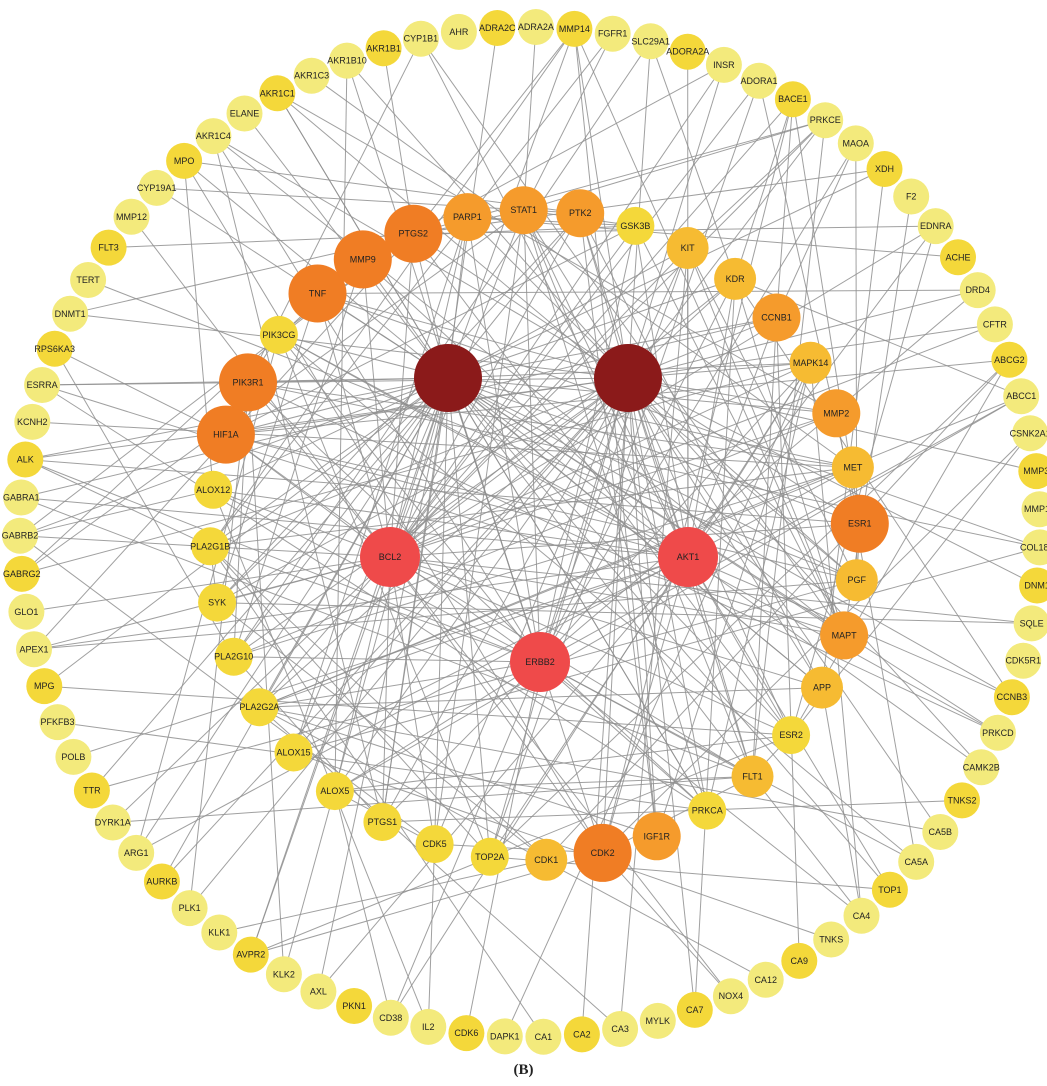  Describe the element at coordinates (1033, 547) in the screenshot. I see `node-col18a1: COL18A1` at that location.